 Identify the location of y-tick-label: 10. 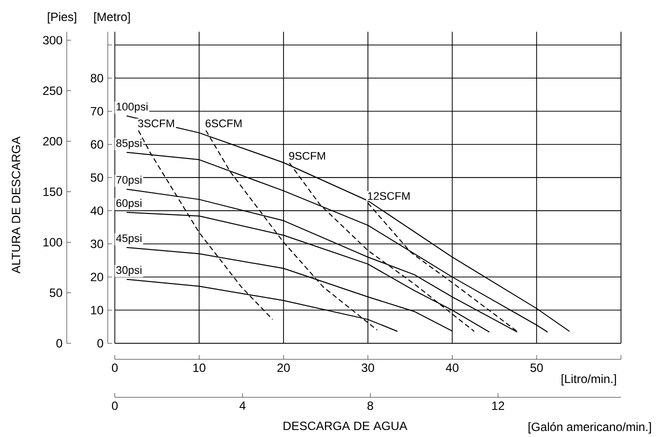
(97, 310).